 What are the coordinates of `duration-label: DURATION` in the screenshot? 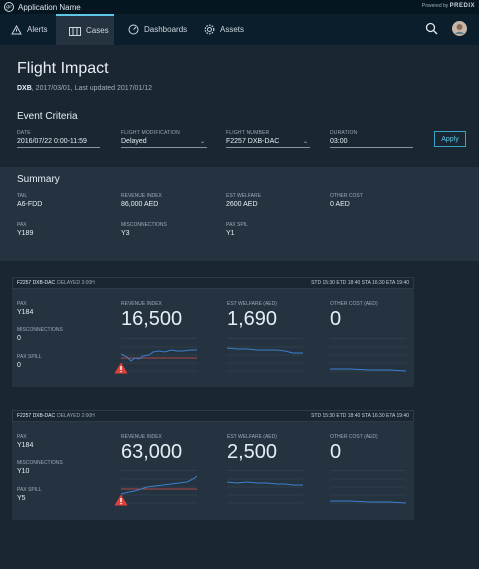 It's located at (344, 133).